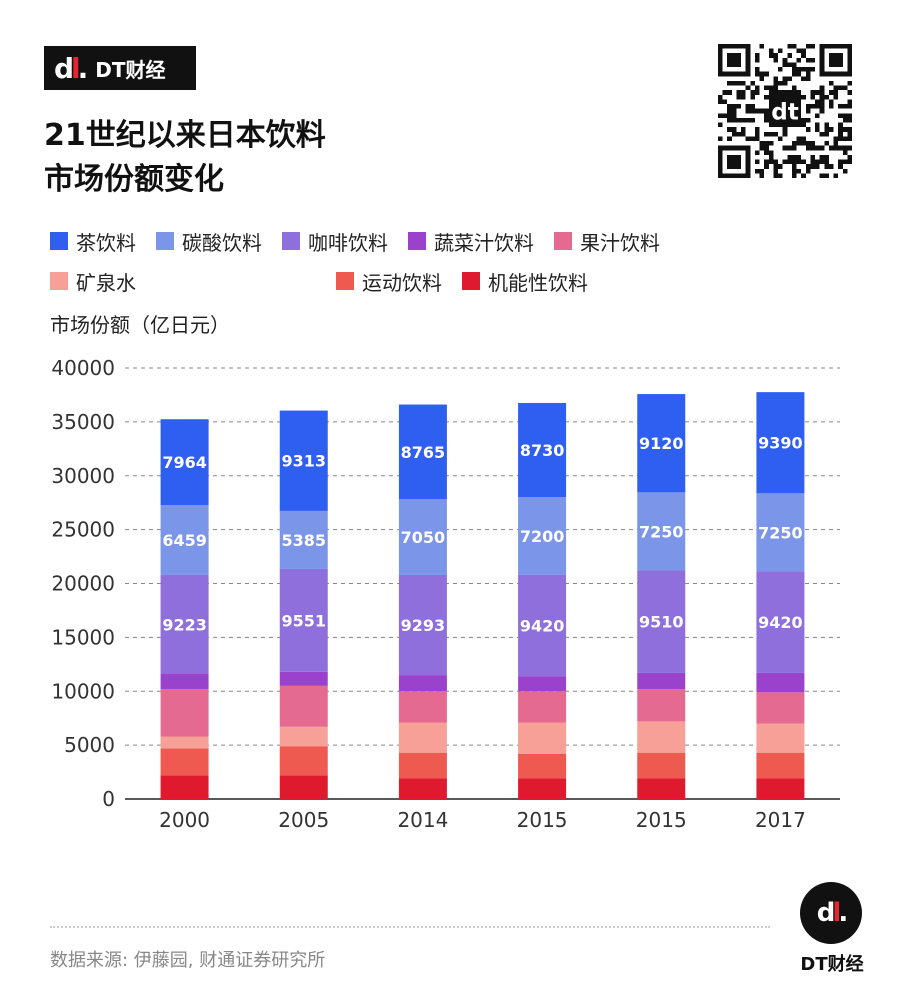 This screenshot has width=900, height=989. I want to click on legend-label: 运动饮料, so click(402, 282).